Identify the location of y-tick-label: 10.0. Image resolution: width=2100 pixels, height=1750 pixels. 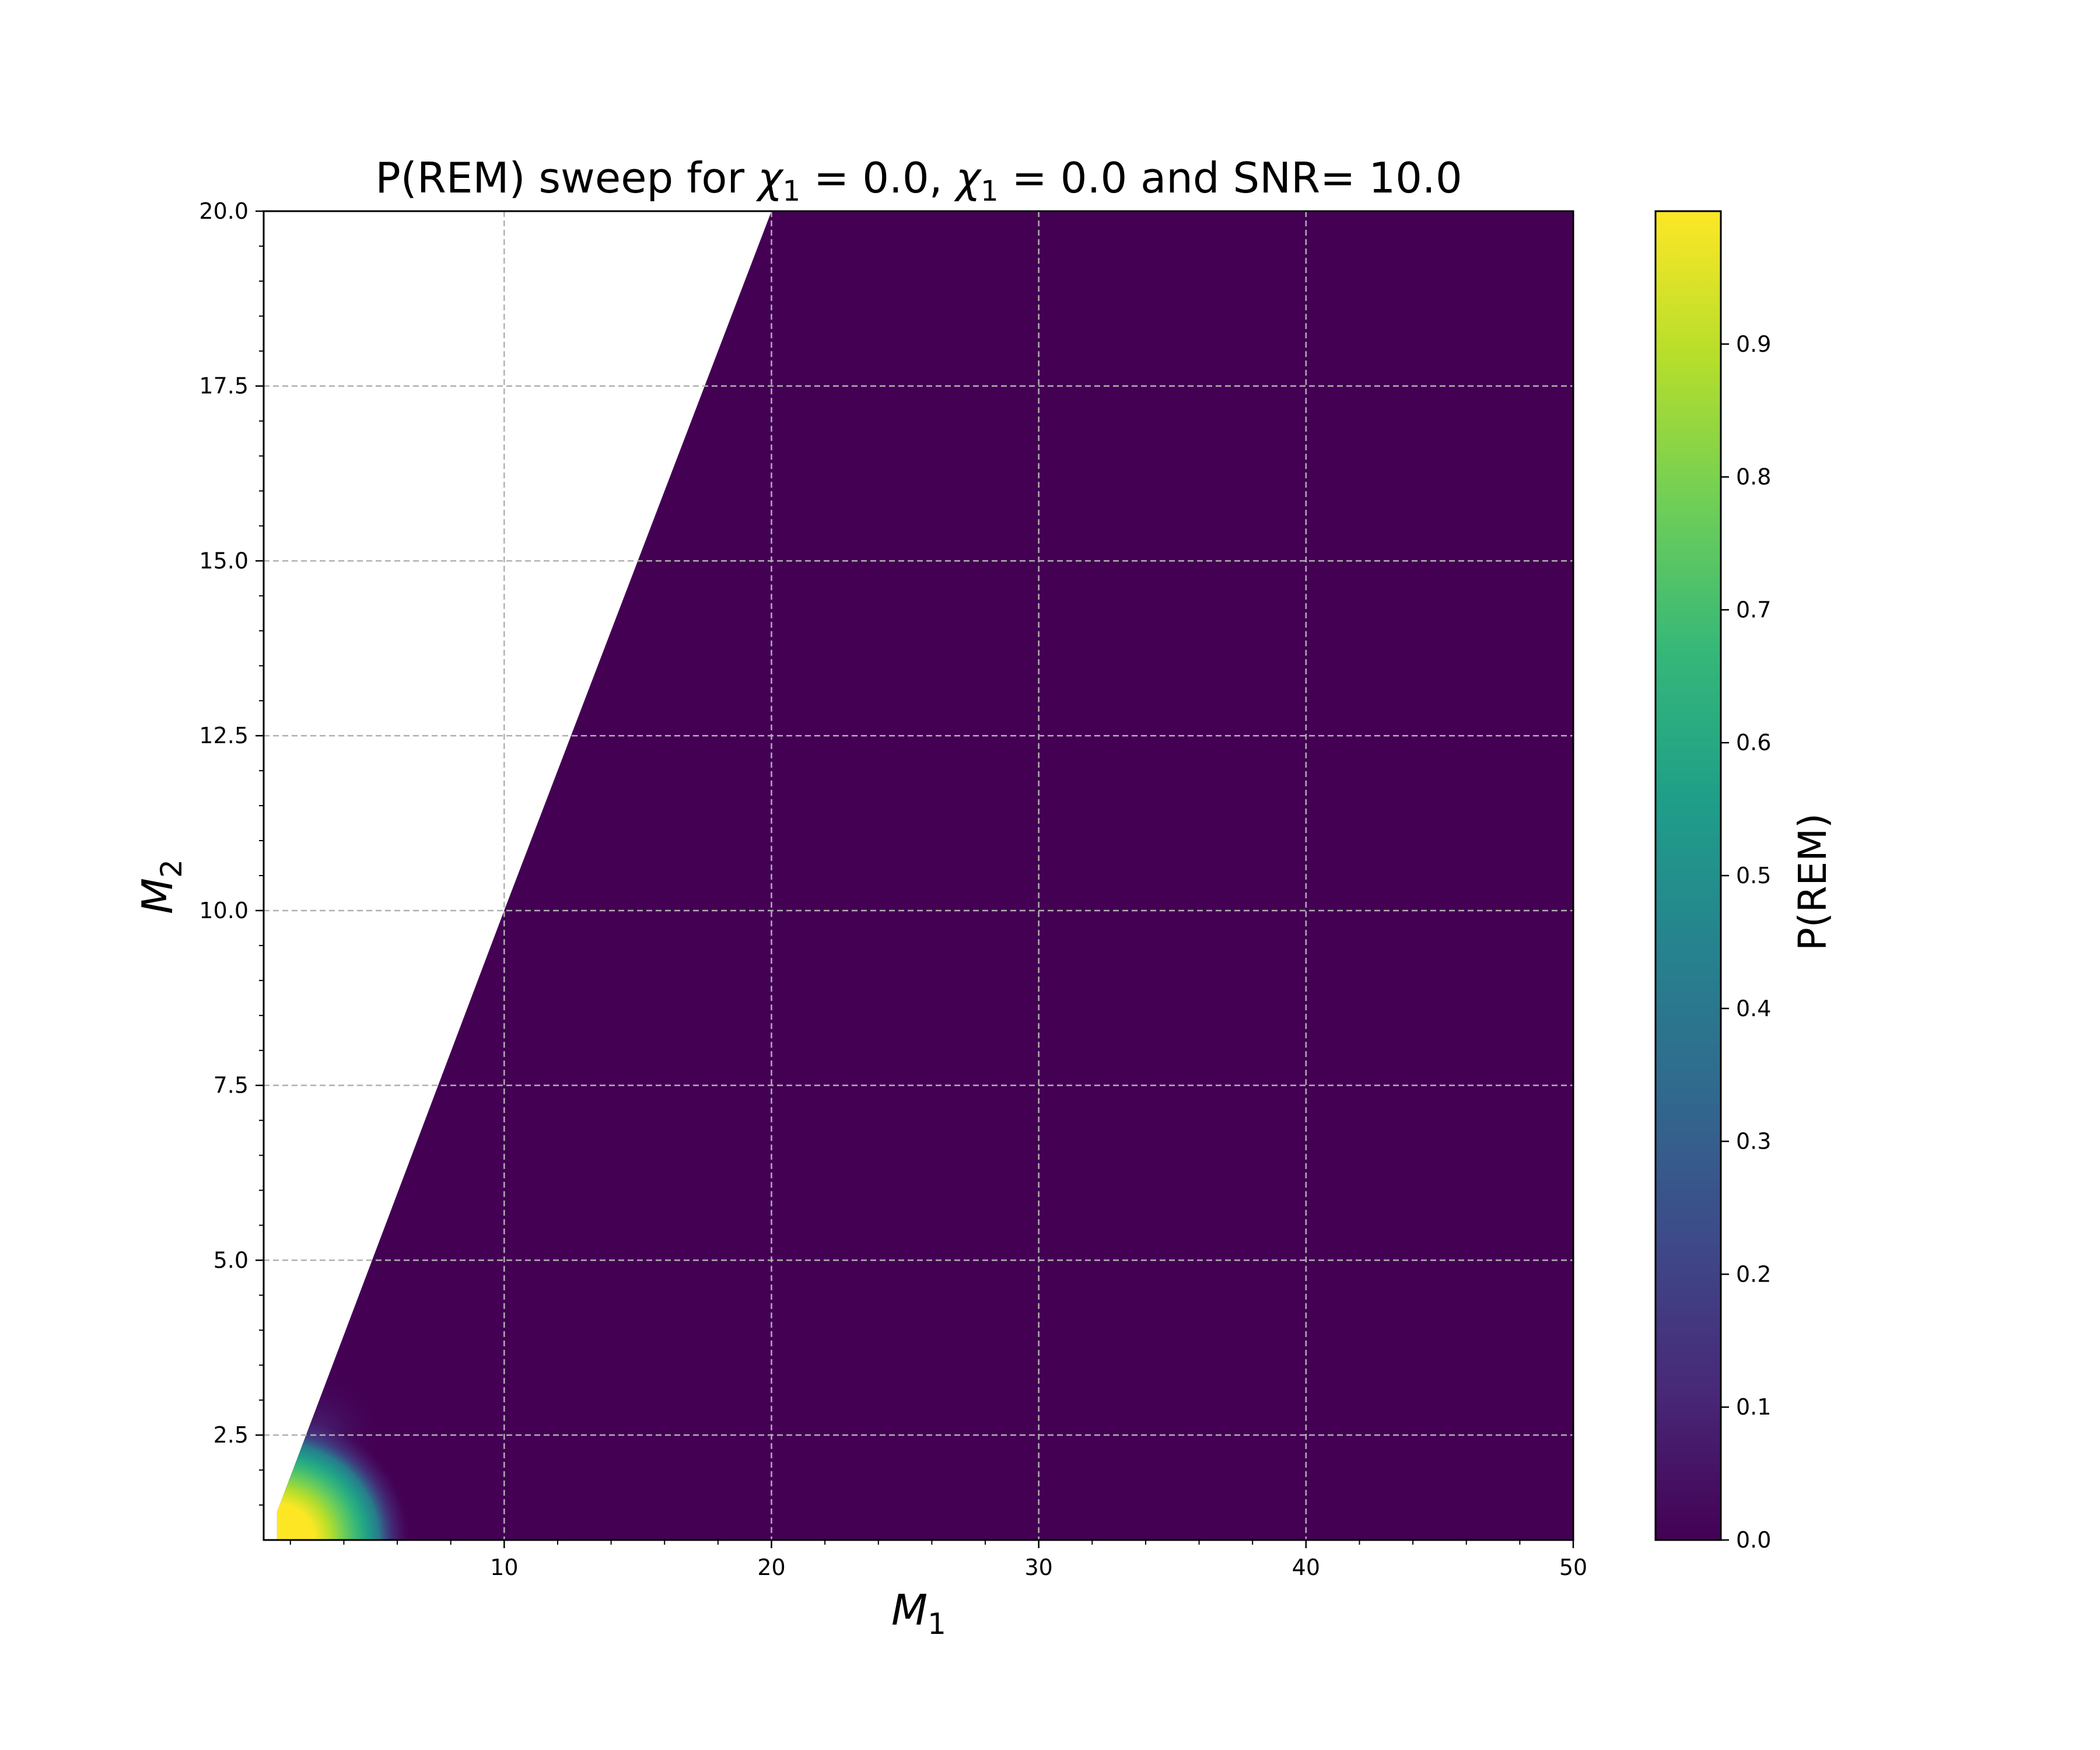
(224, 910).